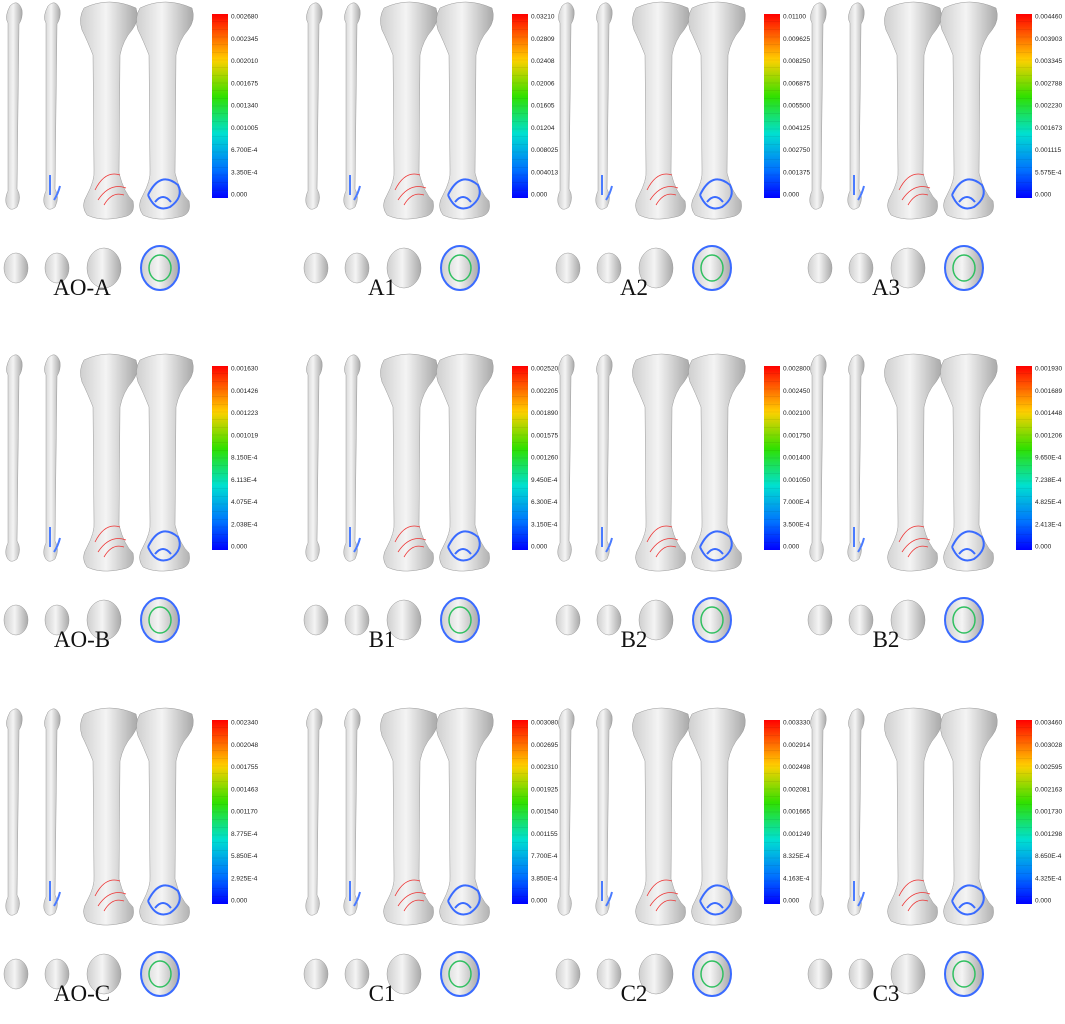 This screenshot has height=1024, width=1065. What do you see at coordinates (794, 17) in the screenshot?
I see `colorbar-label: 0.01100` at bounding box center [794, 17].